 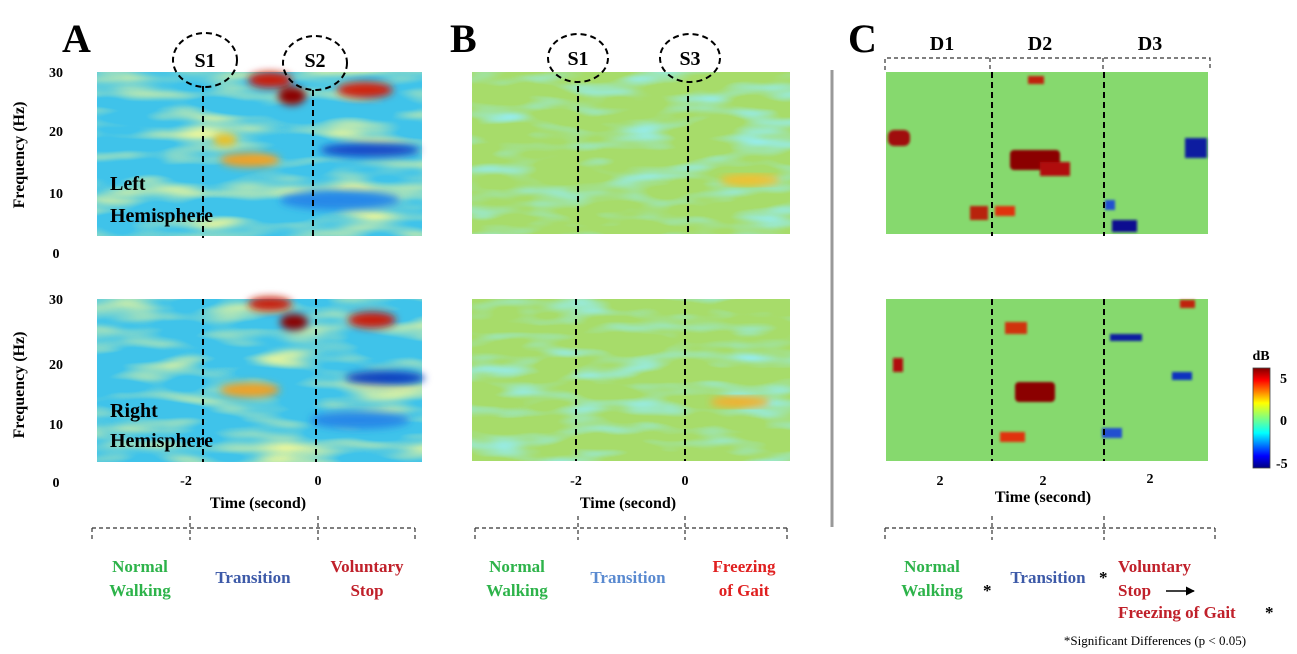 I want to click on segment-label: D1, so click(x=942, y=44).